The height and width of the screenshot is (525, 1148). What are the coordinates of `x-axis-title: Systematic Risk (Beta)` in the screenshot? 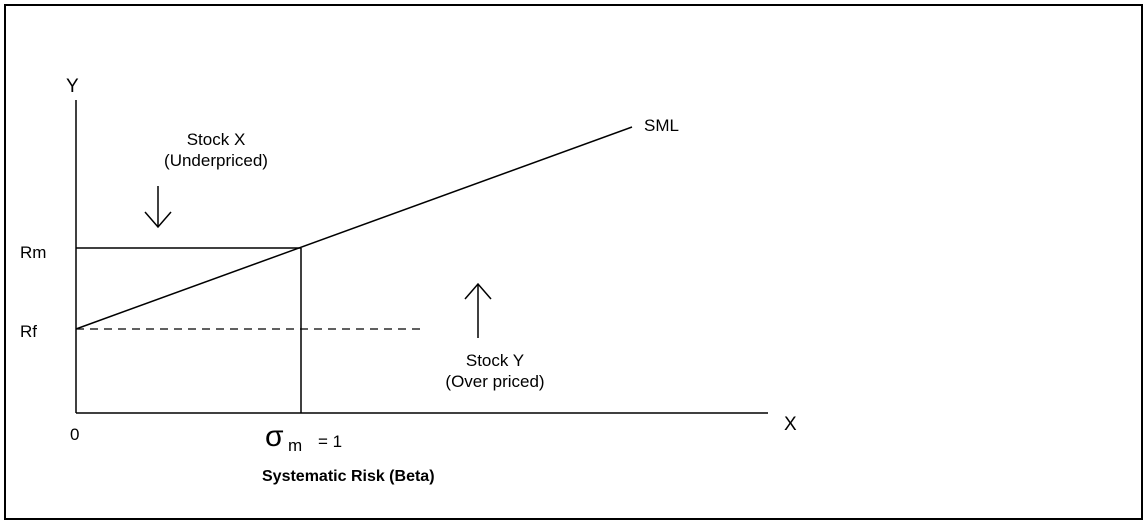 It's located at (348, 476).